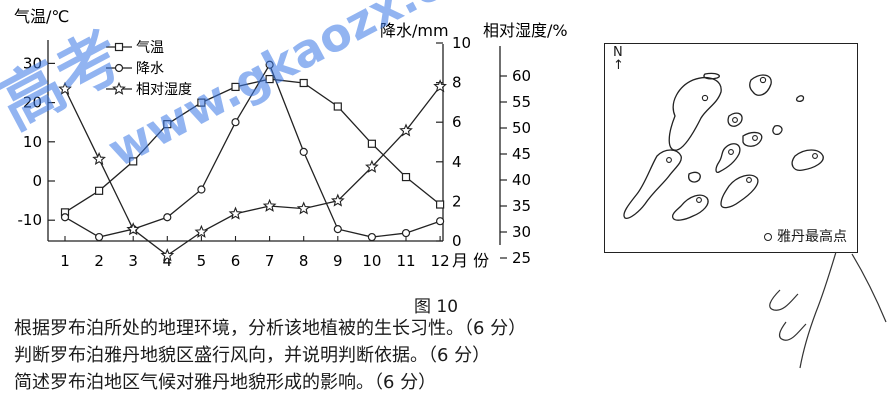  Describe the element at coordinates (65, 261) in the screenshot. I see `x-tick-label: 1` at that location.